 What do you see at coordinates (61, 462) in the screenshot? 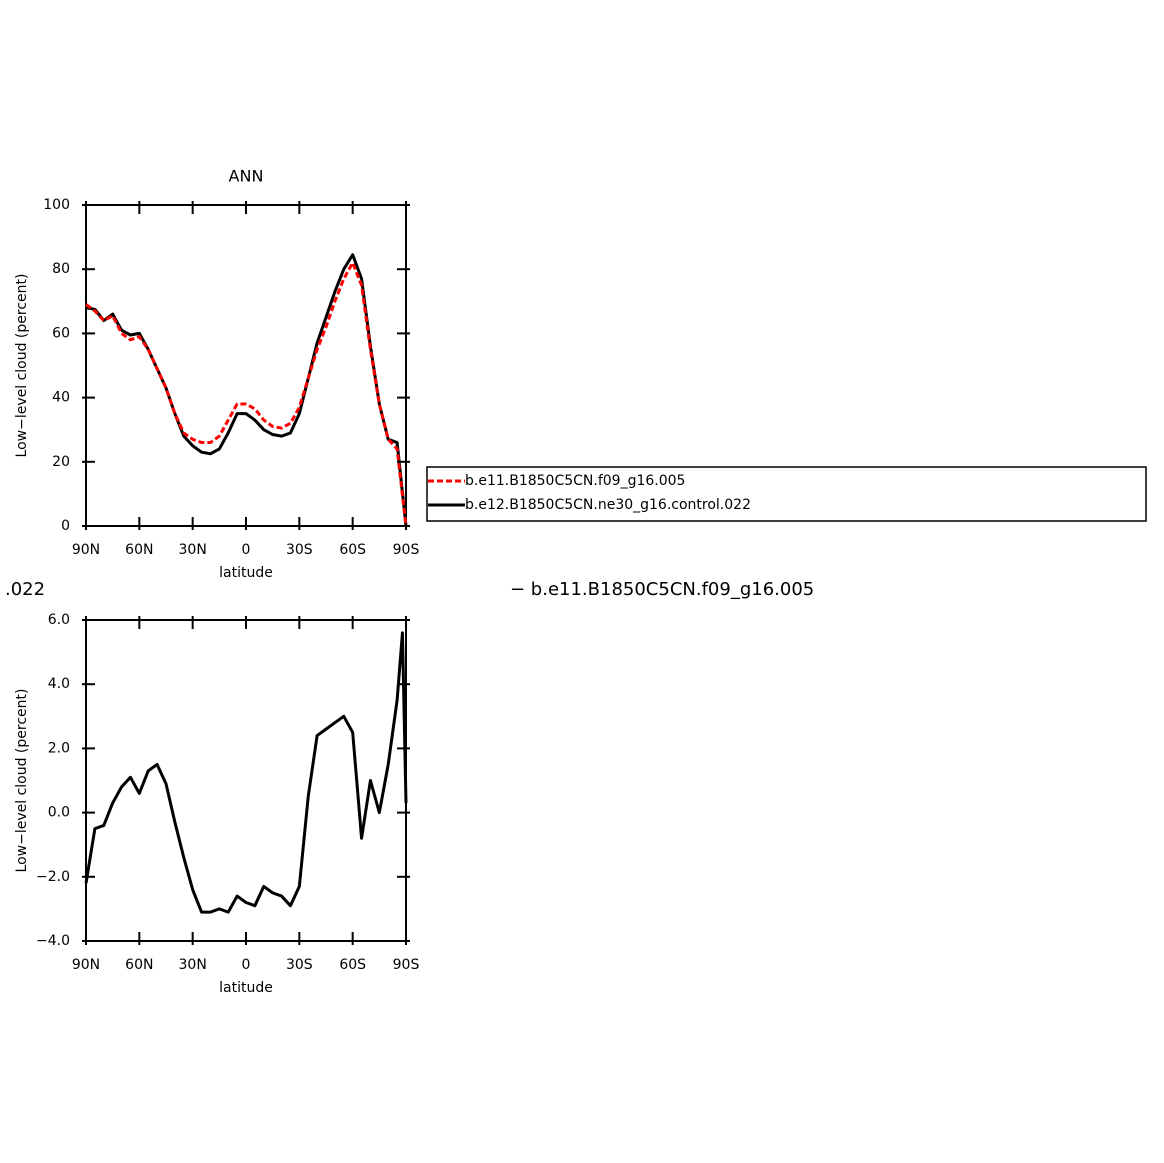
I see `y-tick-label: 20` at bounding box center [61, 462].